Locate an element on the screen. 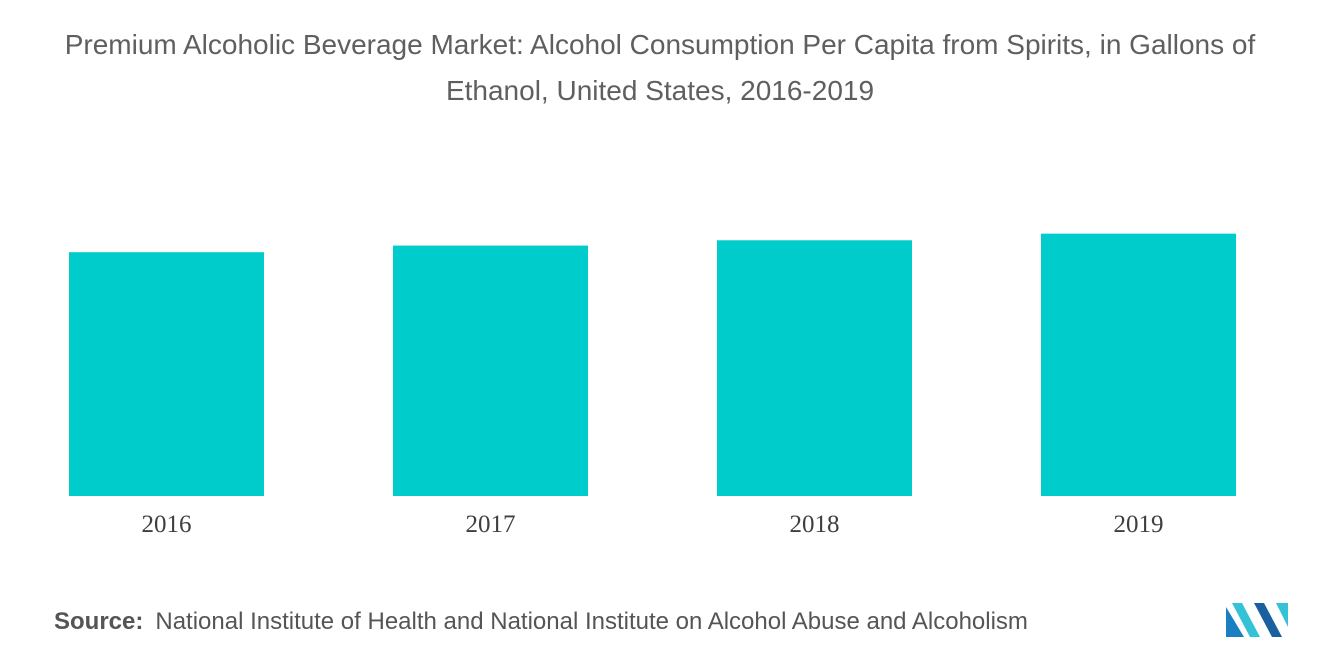 The width and height of the screenshot is (1320, 665). x-axis-labels: 2016 2017 2018 2019 is located at coordinates (653, 524).